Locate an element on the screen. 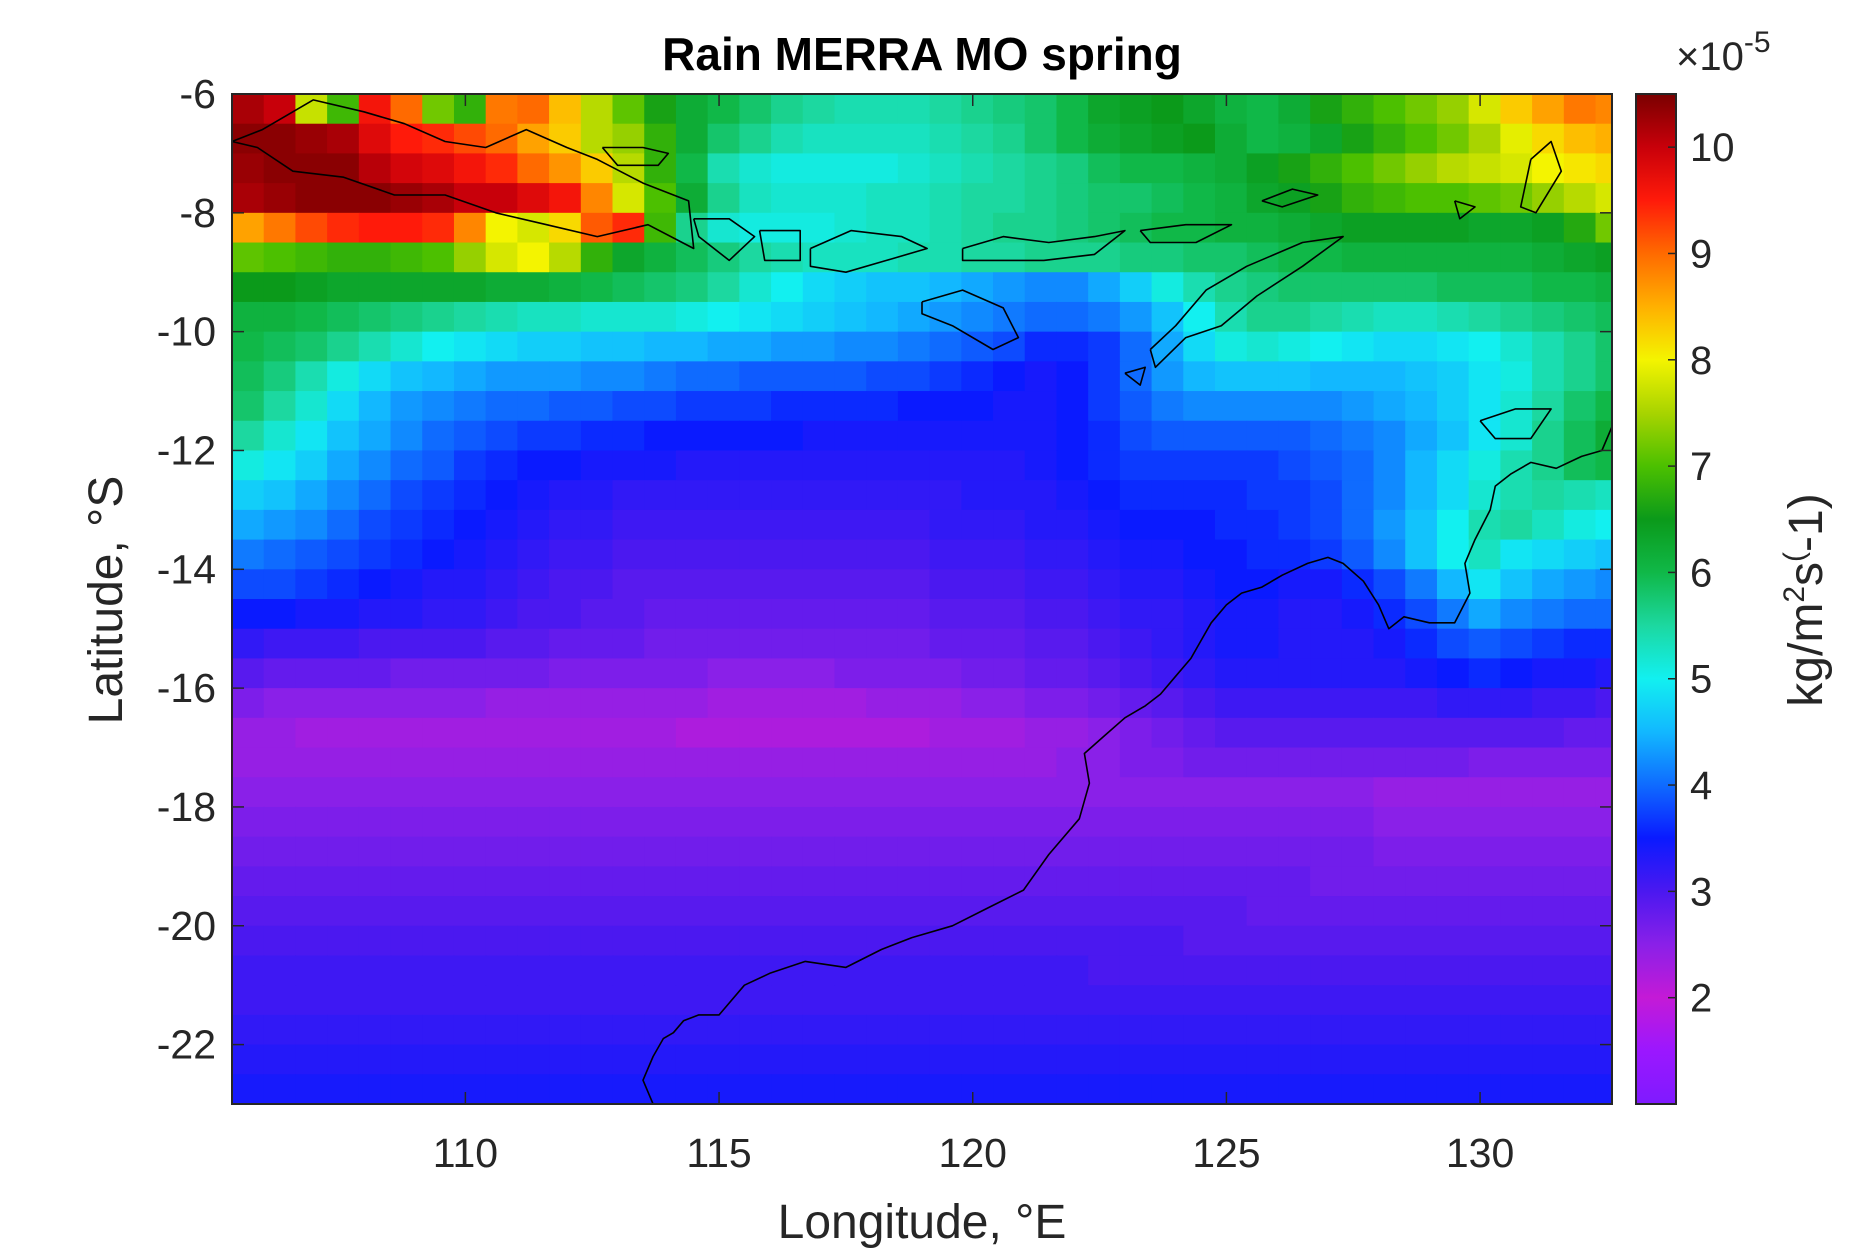  y-tick-label: -22 is located at coordinates (186, 1045).